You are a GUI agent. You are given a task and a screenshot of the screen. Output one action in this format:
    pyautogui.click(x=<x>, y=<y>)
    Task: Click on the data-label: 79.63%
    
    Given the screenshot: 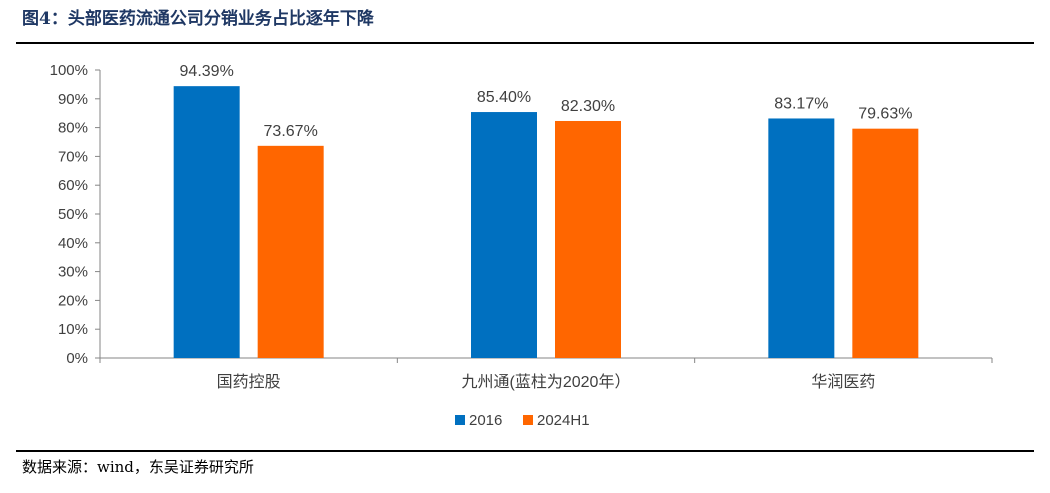 What is the action you would take?
    pyautogui.click(x=885, y=114)
    